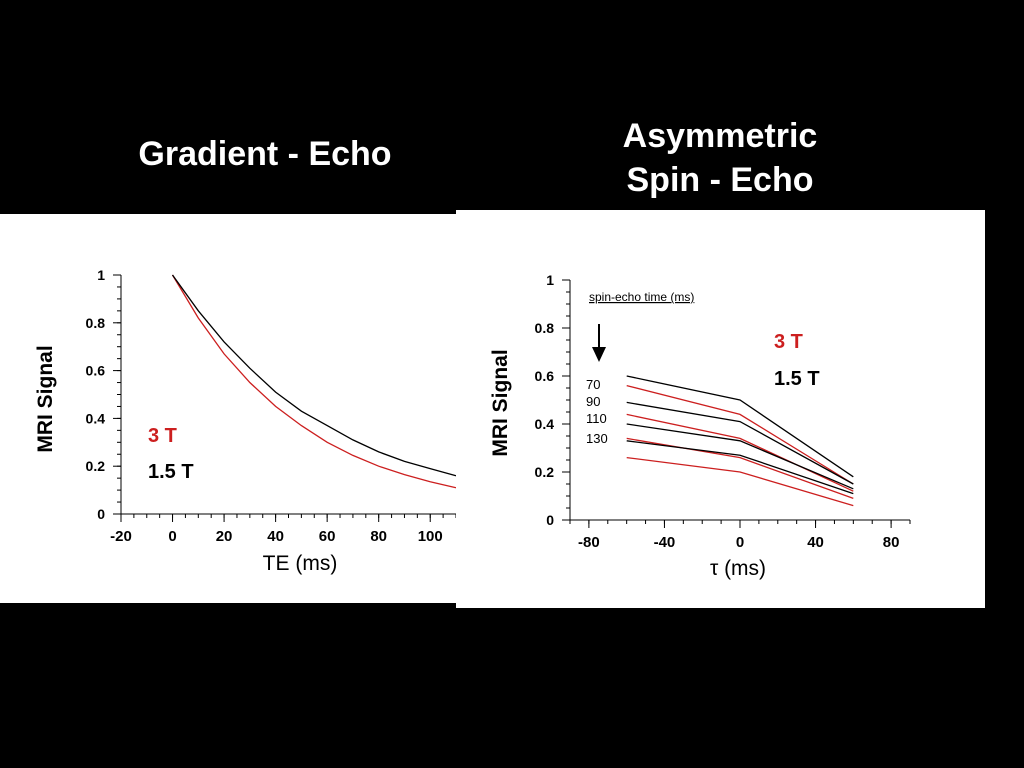 This screenshot has width=1024, height=768. What do you see at coordinates (300, 563) in the screenshot?
I see `x-axis-label: TE (ms)` at bounding box center [300, 563].